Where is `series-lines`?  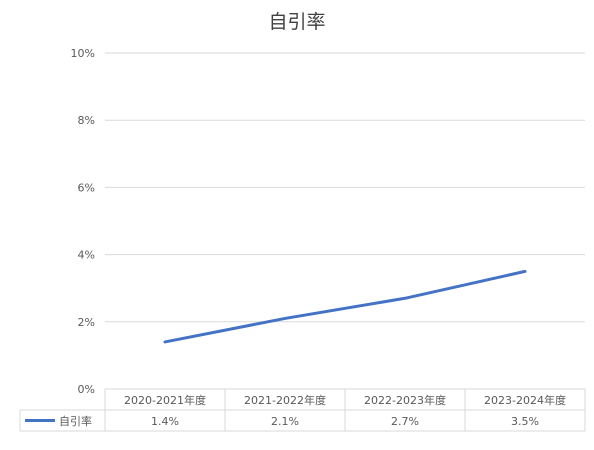 series-lines is located at coordinates (345, 306).